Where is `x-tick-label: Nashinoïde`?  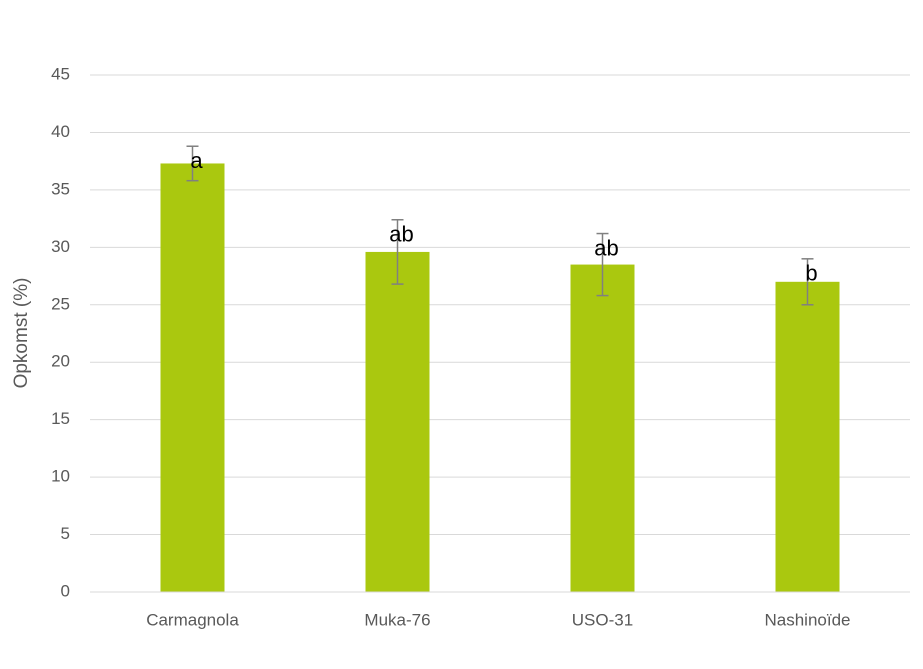 x-tick-label: Nashinoïde is located at coordinates (807, 619).